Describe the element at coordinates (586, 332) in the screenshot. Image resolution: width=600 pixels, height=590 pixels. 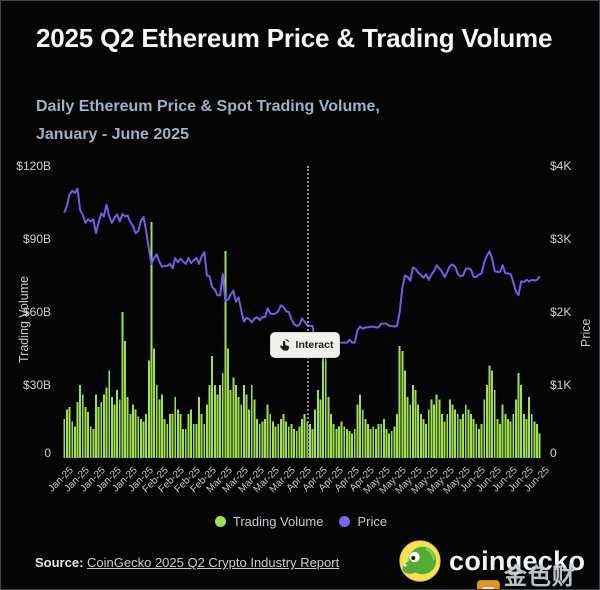
I see `right-axis-title: Price` at that location.